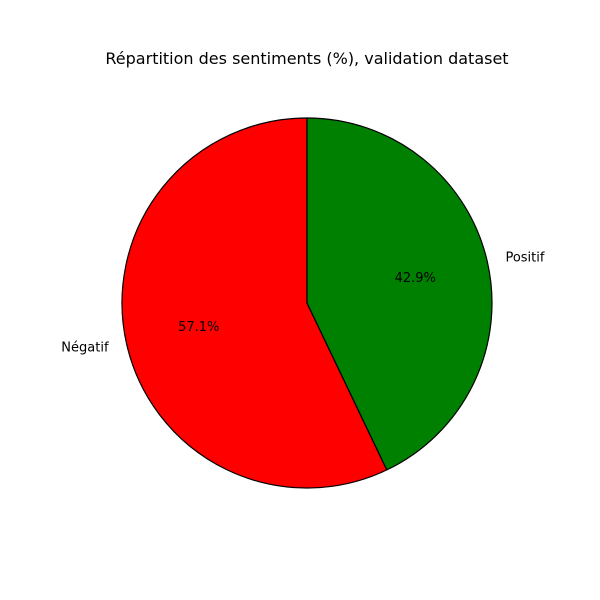  I want to click on percent-label-negatif: 57.1%, so click(198, 327).